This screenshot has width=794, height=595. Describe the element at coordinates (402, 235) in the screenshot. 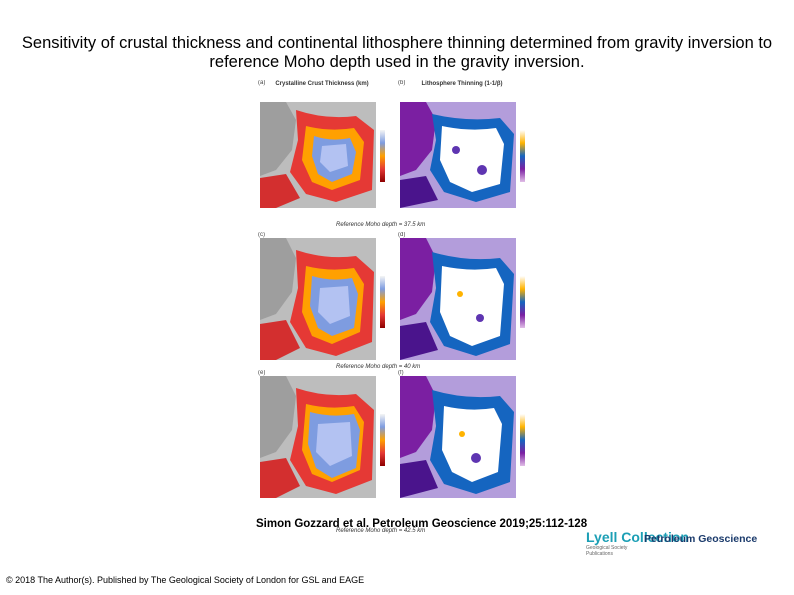

I see `panel-label-d: (d)` at that location.